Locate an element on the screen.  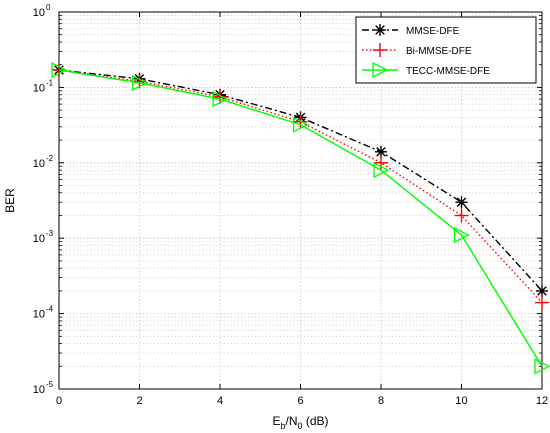
legend-item: Bi-MMSE-DFE is located at coordinates (417, 50).